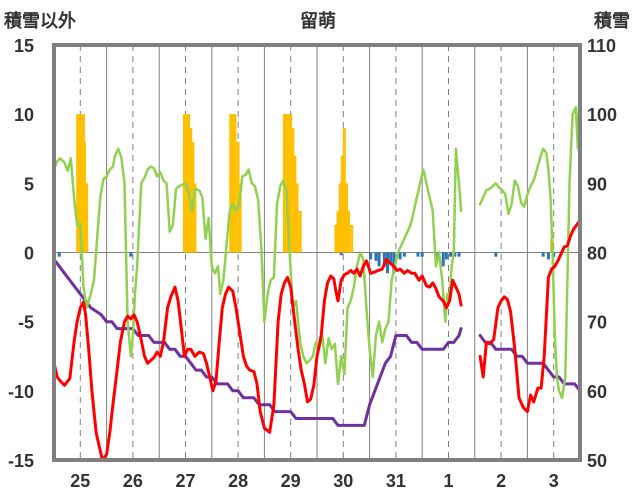 The image size is (636, 501). Describe the element at coordinates (314, 481) in the screenshot. I see `x-tick-labels: 25 26 27 28 29 30 31 1 2 3` at that location.